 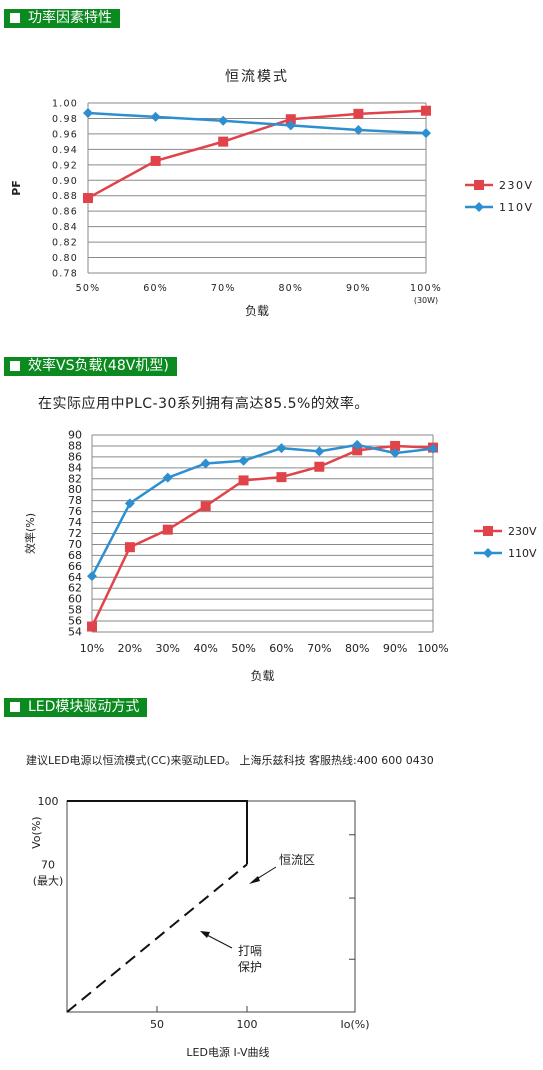 I want to click on x-tick-label: 60%, so click(x=155, y=288).